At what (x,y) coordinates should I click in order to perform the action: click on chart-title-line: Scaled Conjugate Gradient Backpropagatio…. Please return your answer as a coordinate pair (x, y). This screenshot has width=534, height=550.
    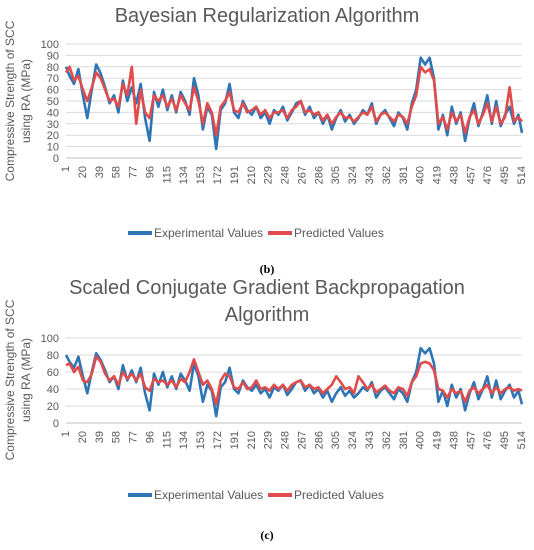
    Looking at the image, I should click on (267, 288).